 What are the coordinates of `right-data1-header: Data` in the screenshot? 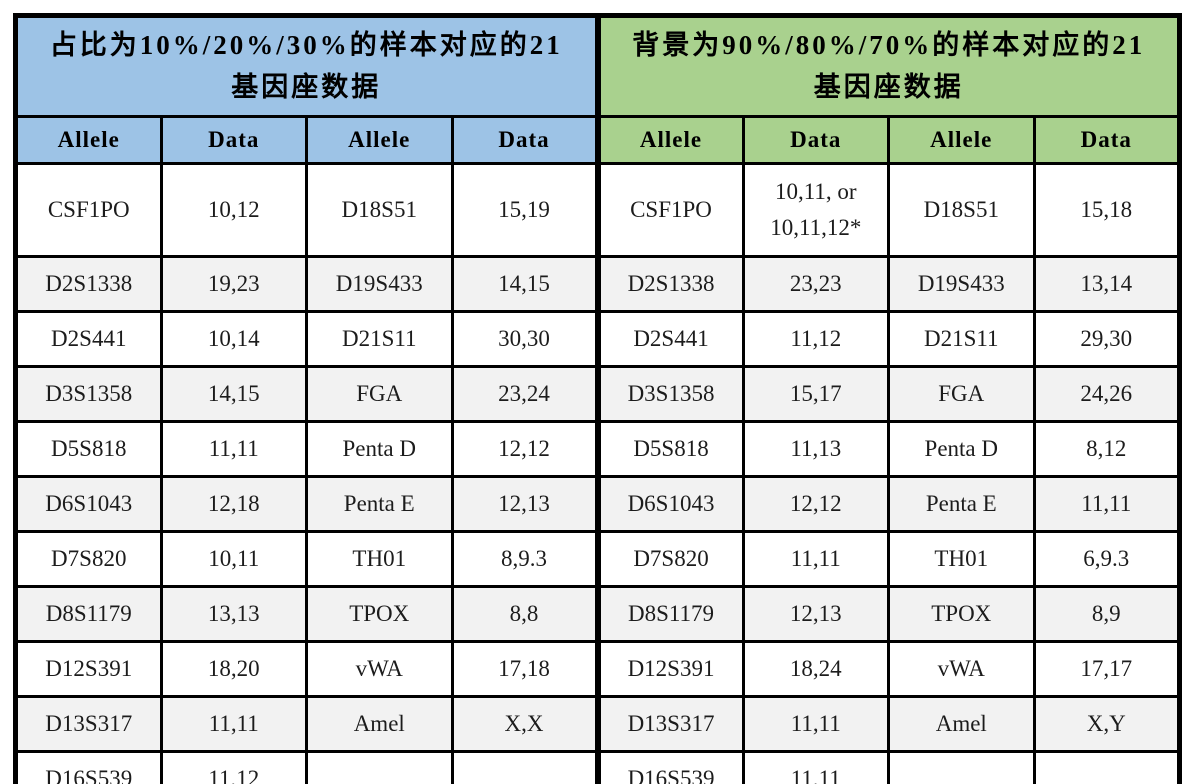 It's located at (816, 140).